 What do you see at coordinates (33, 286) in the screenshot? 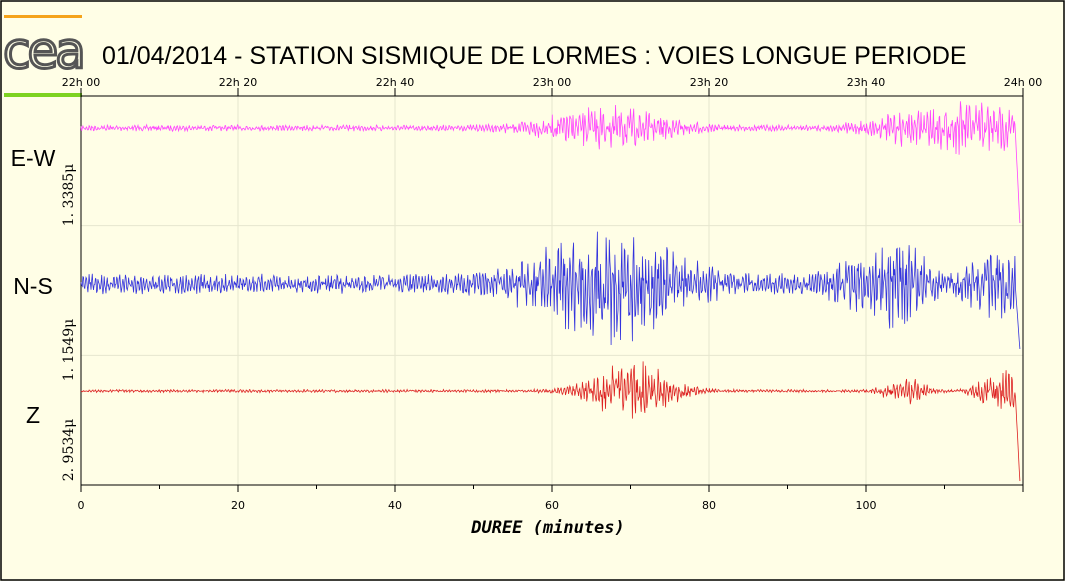
I see `channel-label: N-S` at bounding box center [33, 286].